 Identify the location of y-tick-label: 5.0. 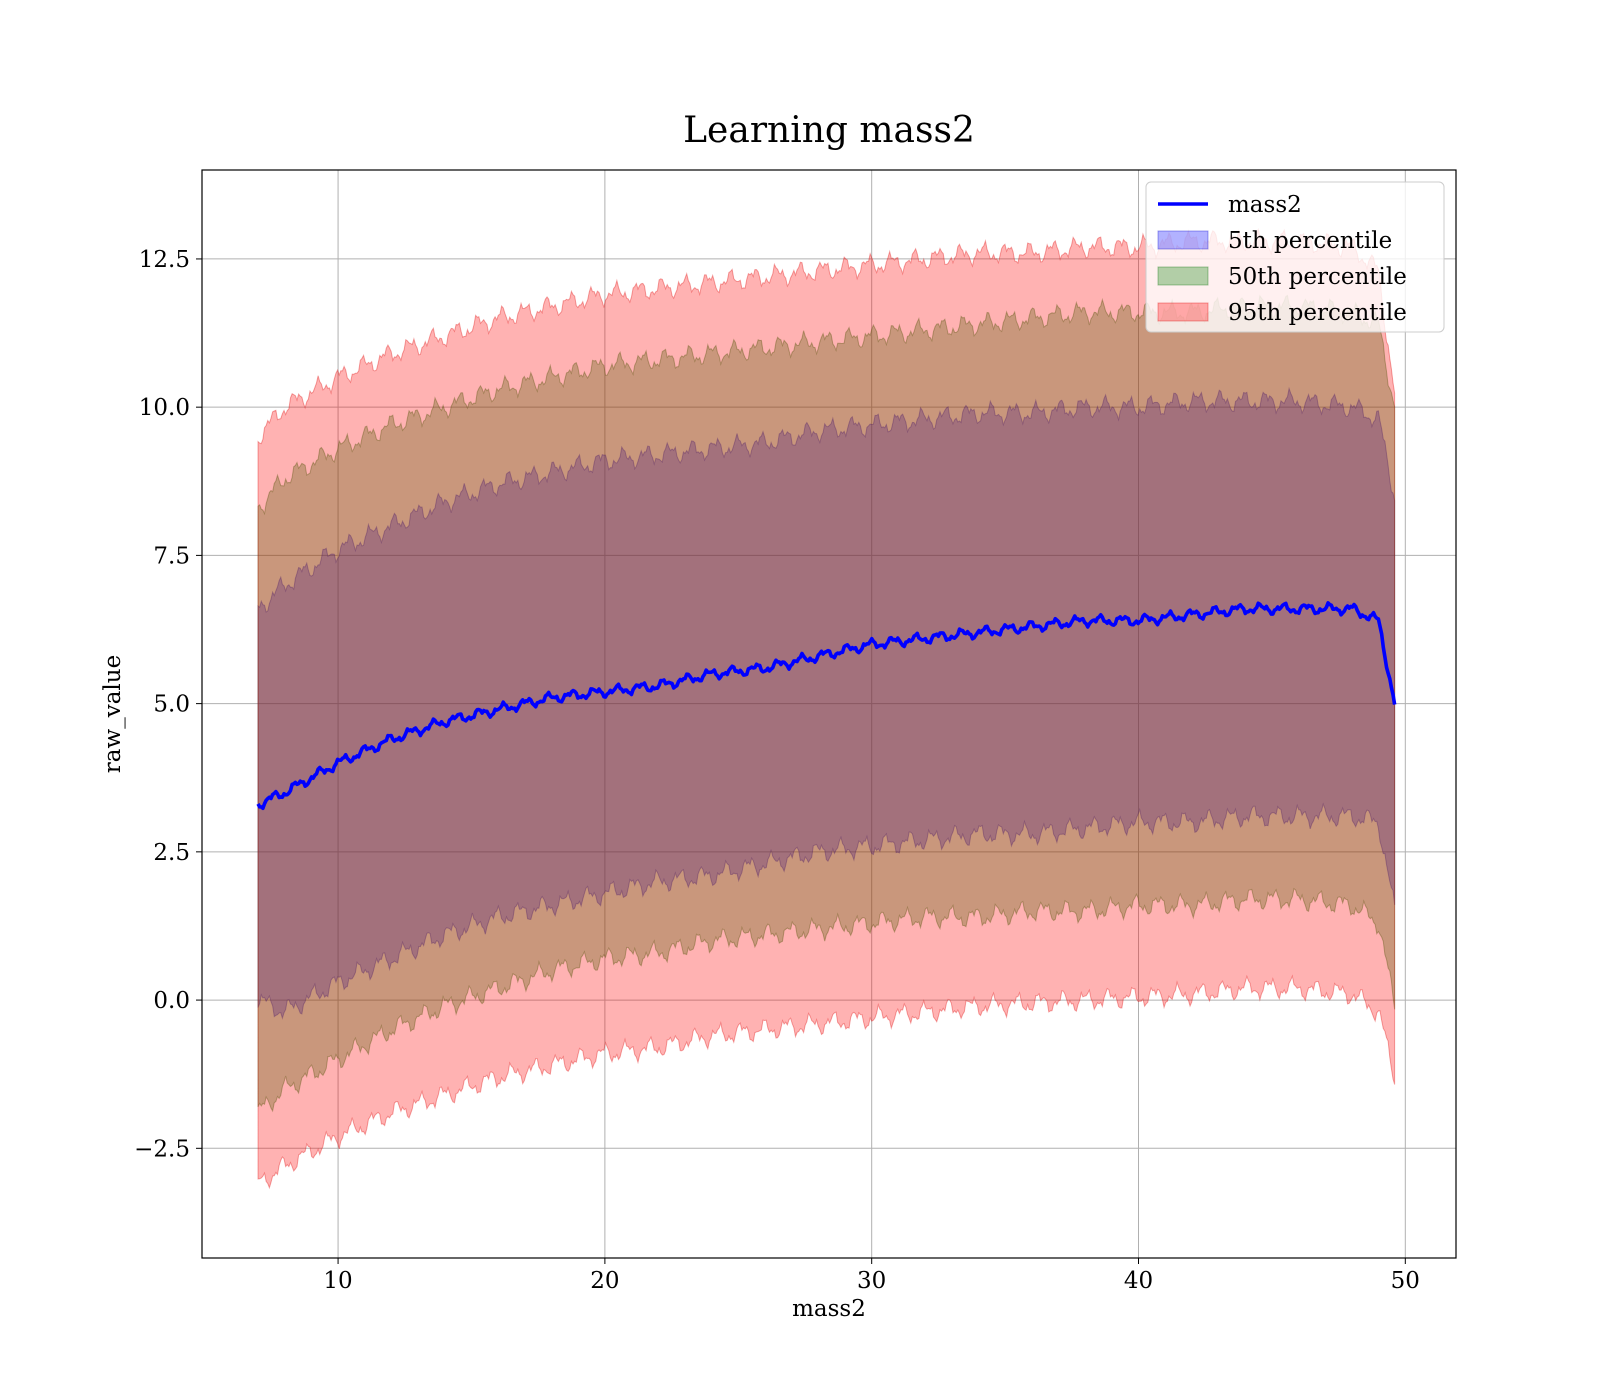
(171, 705).